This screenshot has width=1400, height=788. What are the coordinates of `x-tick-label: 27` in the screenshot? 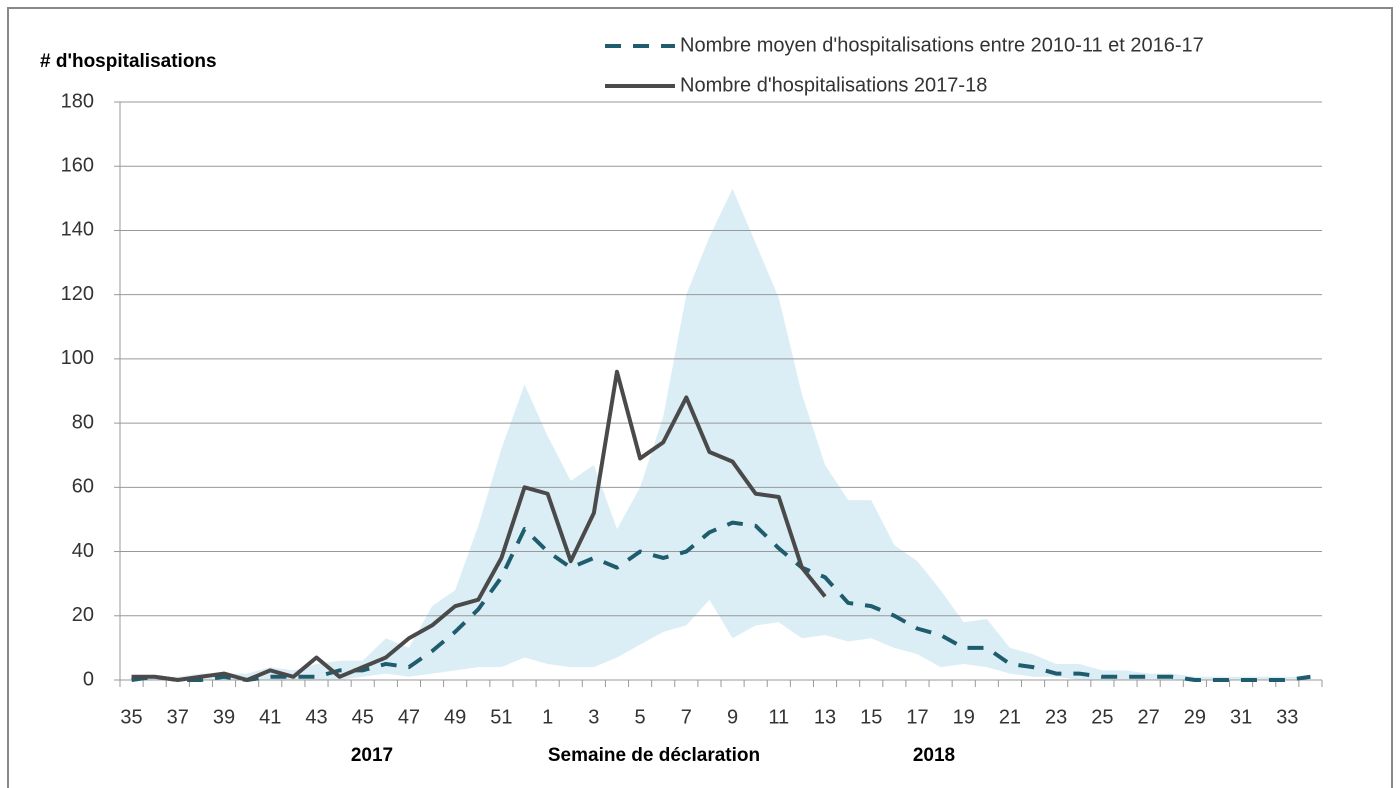 It's located at (1149, 717).